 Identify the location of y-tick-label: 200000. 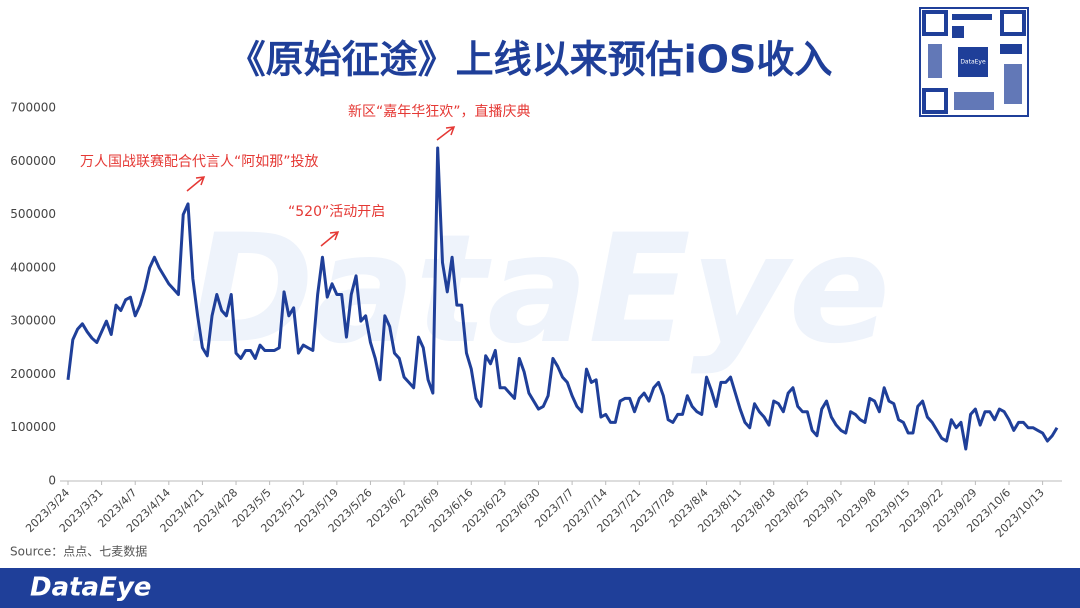
(33, 374).